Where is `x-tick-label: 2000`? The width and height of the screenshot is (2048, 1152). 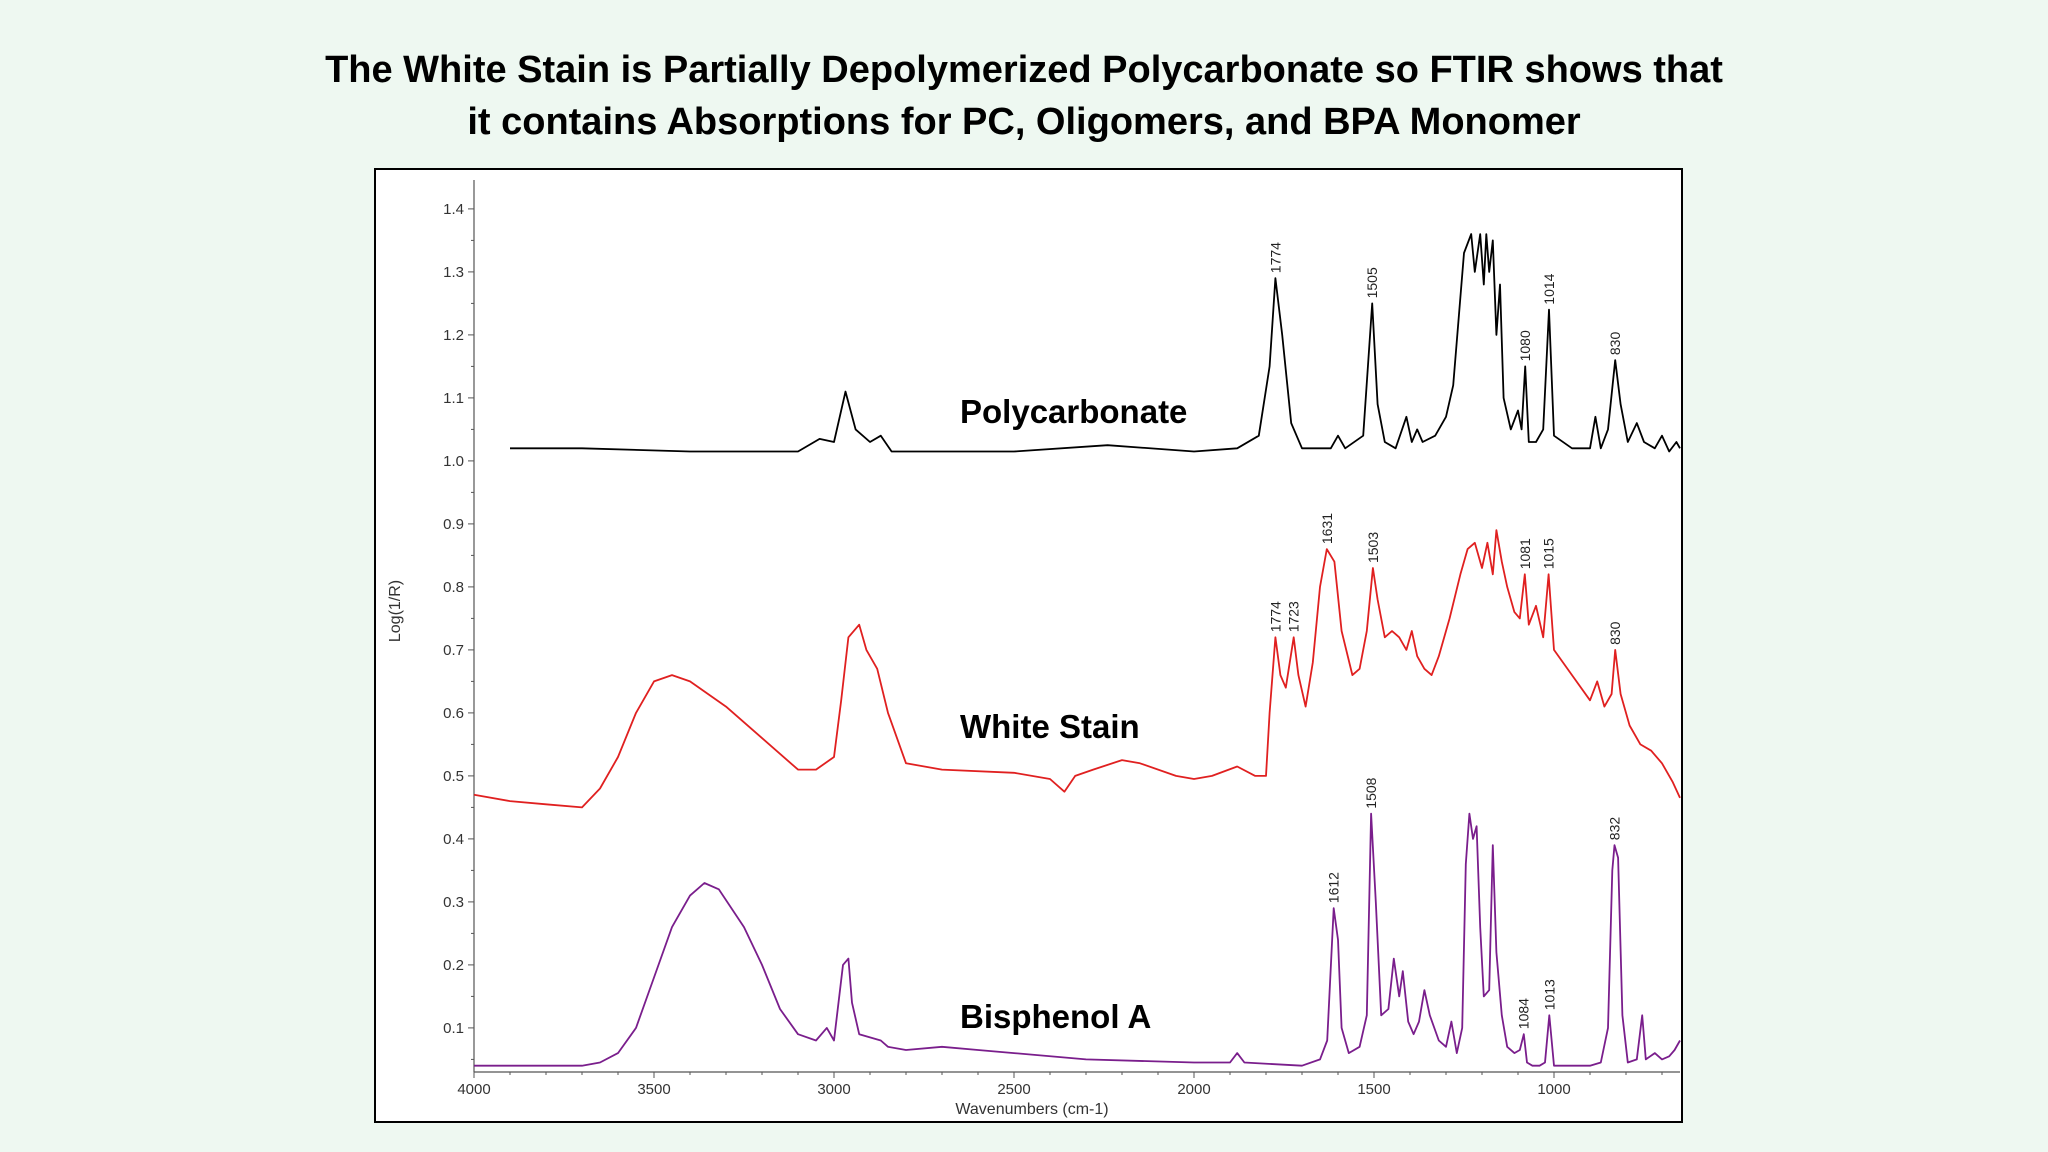
x-tick-label: 2000 is located at coordinates (1193, 1089).